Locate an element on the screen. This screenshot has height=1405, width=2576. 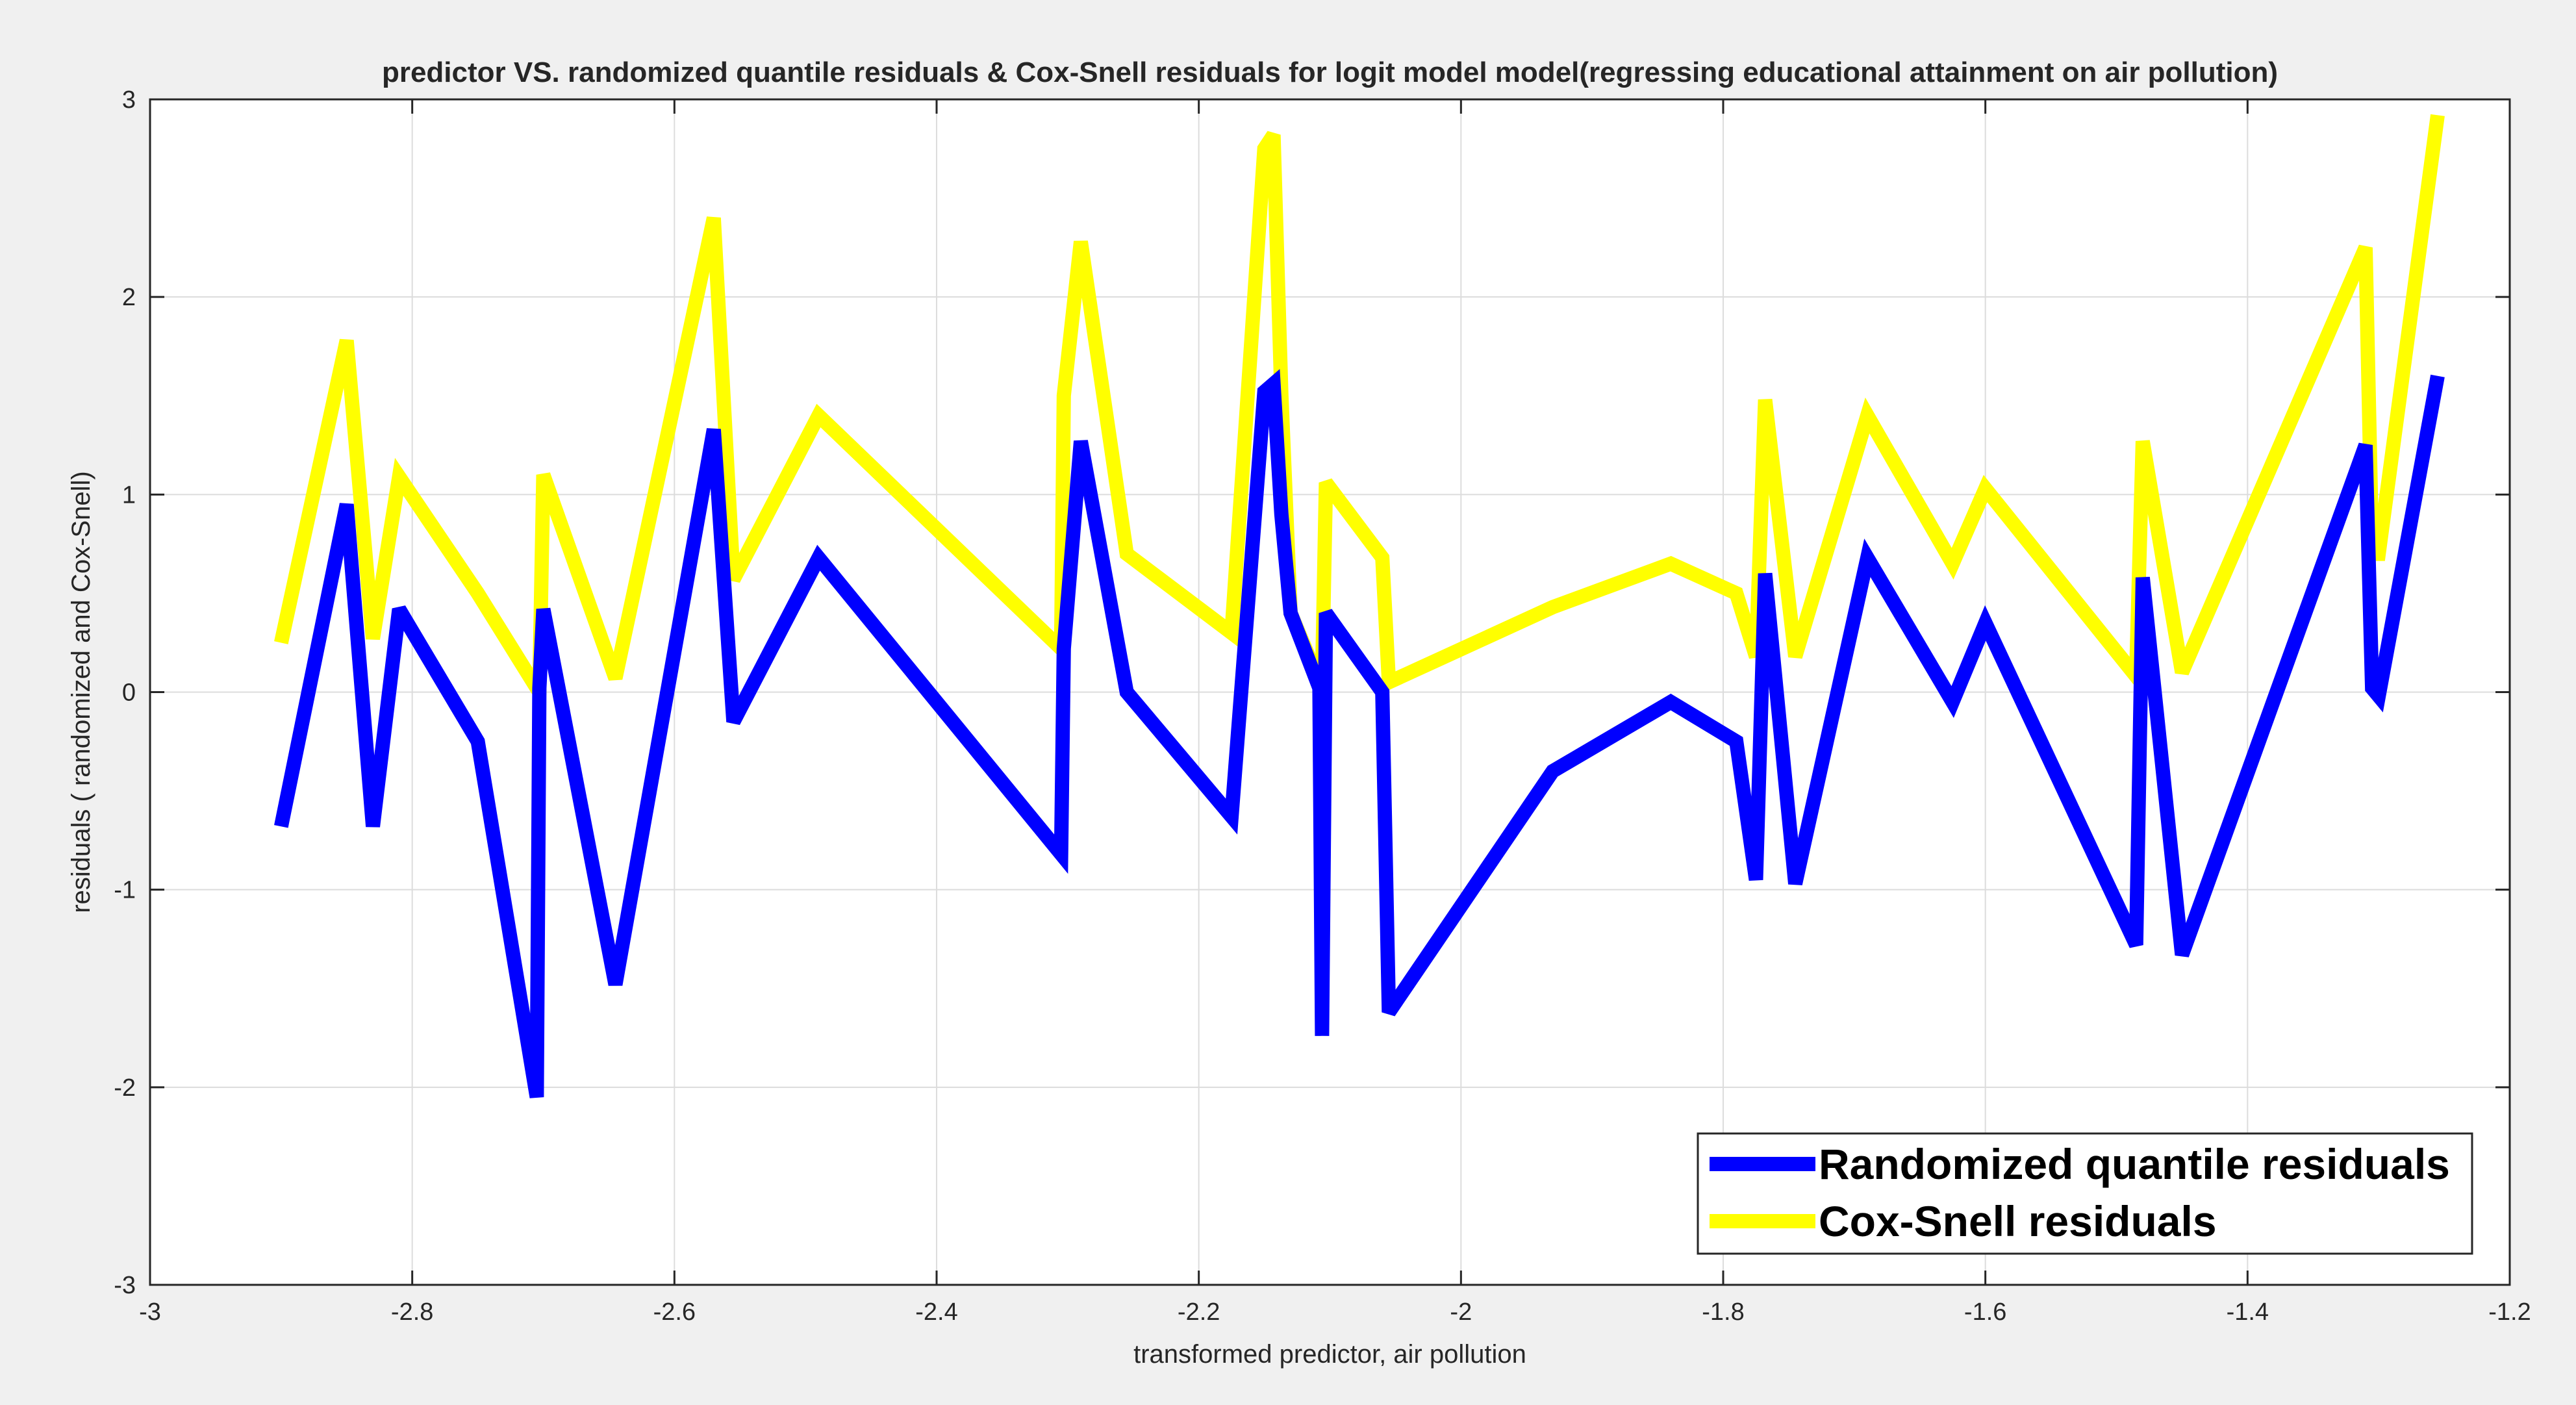
y-tick-label: 3 is located at coordinates (129, 100).